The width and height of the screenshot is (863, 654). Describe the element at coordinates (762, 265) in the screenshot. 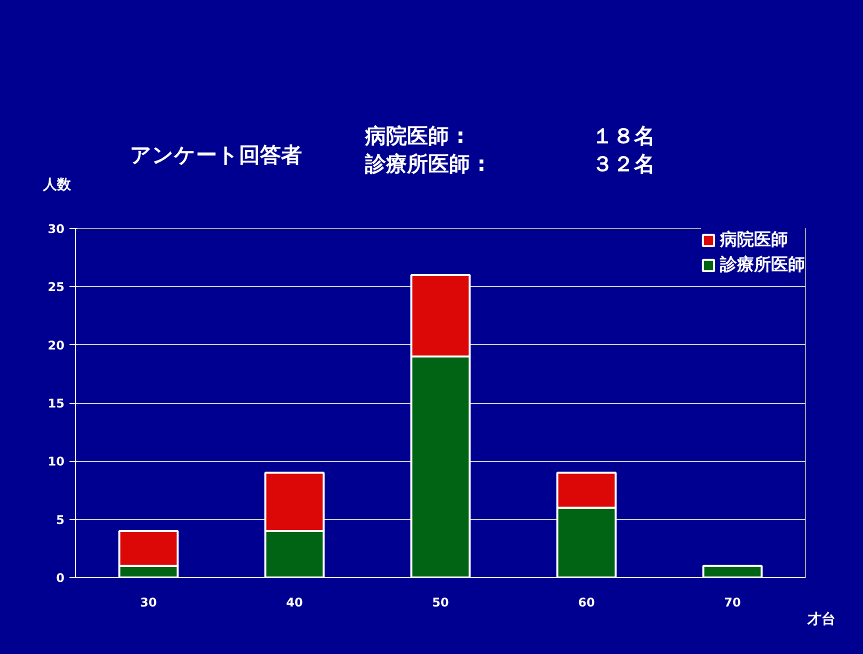

I see `legend-label: 診療所医師` at that location.